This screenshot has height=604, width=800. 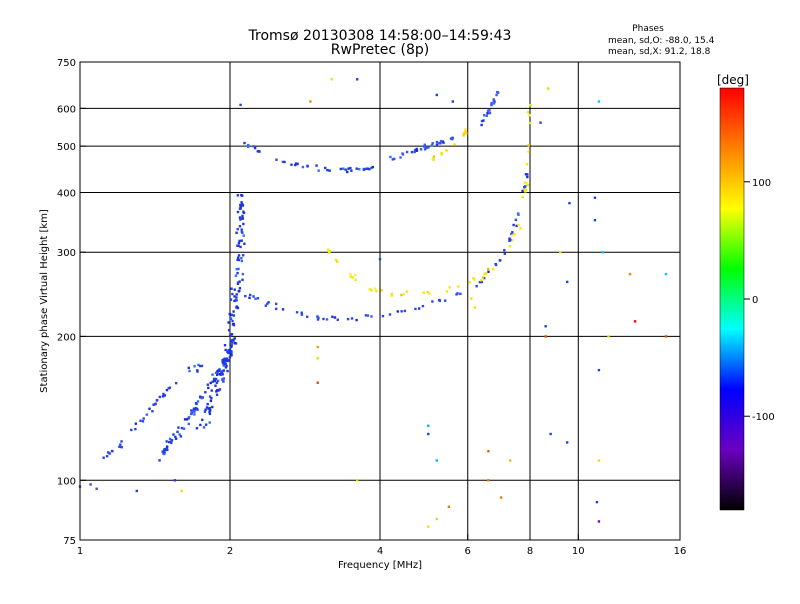 What do you see at coordinates (733, 80) in the screenshot?
I see `colorbar-label: [deg]` at bounding box center [733, 80].